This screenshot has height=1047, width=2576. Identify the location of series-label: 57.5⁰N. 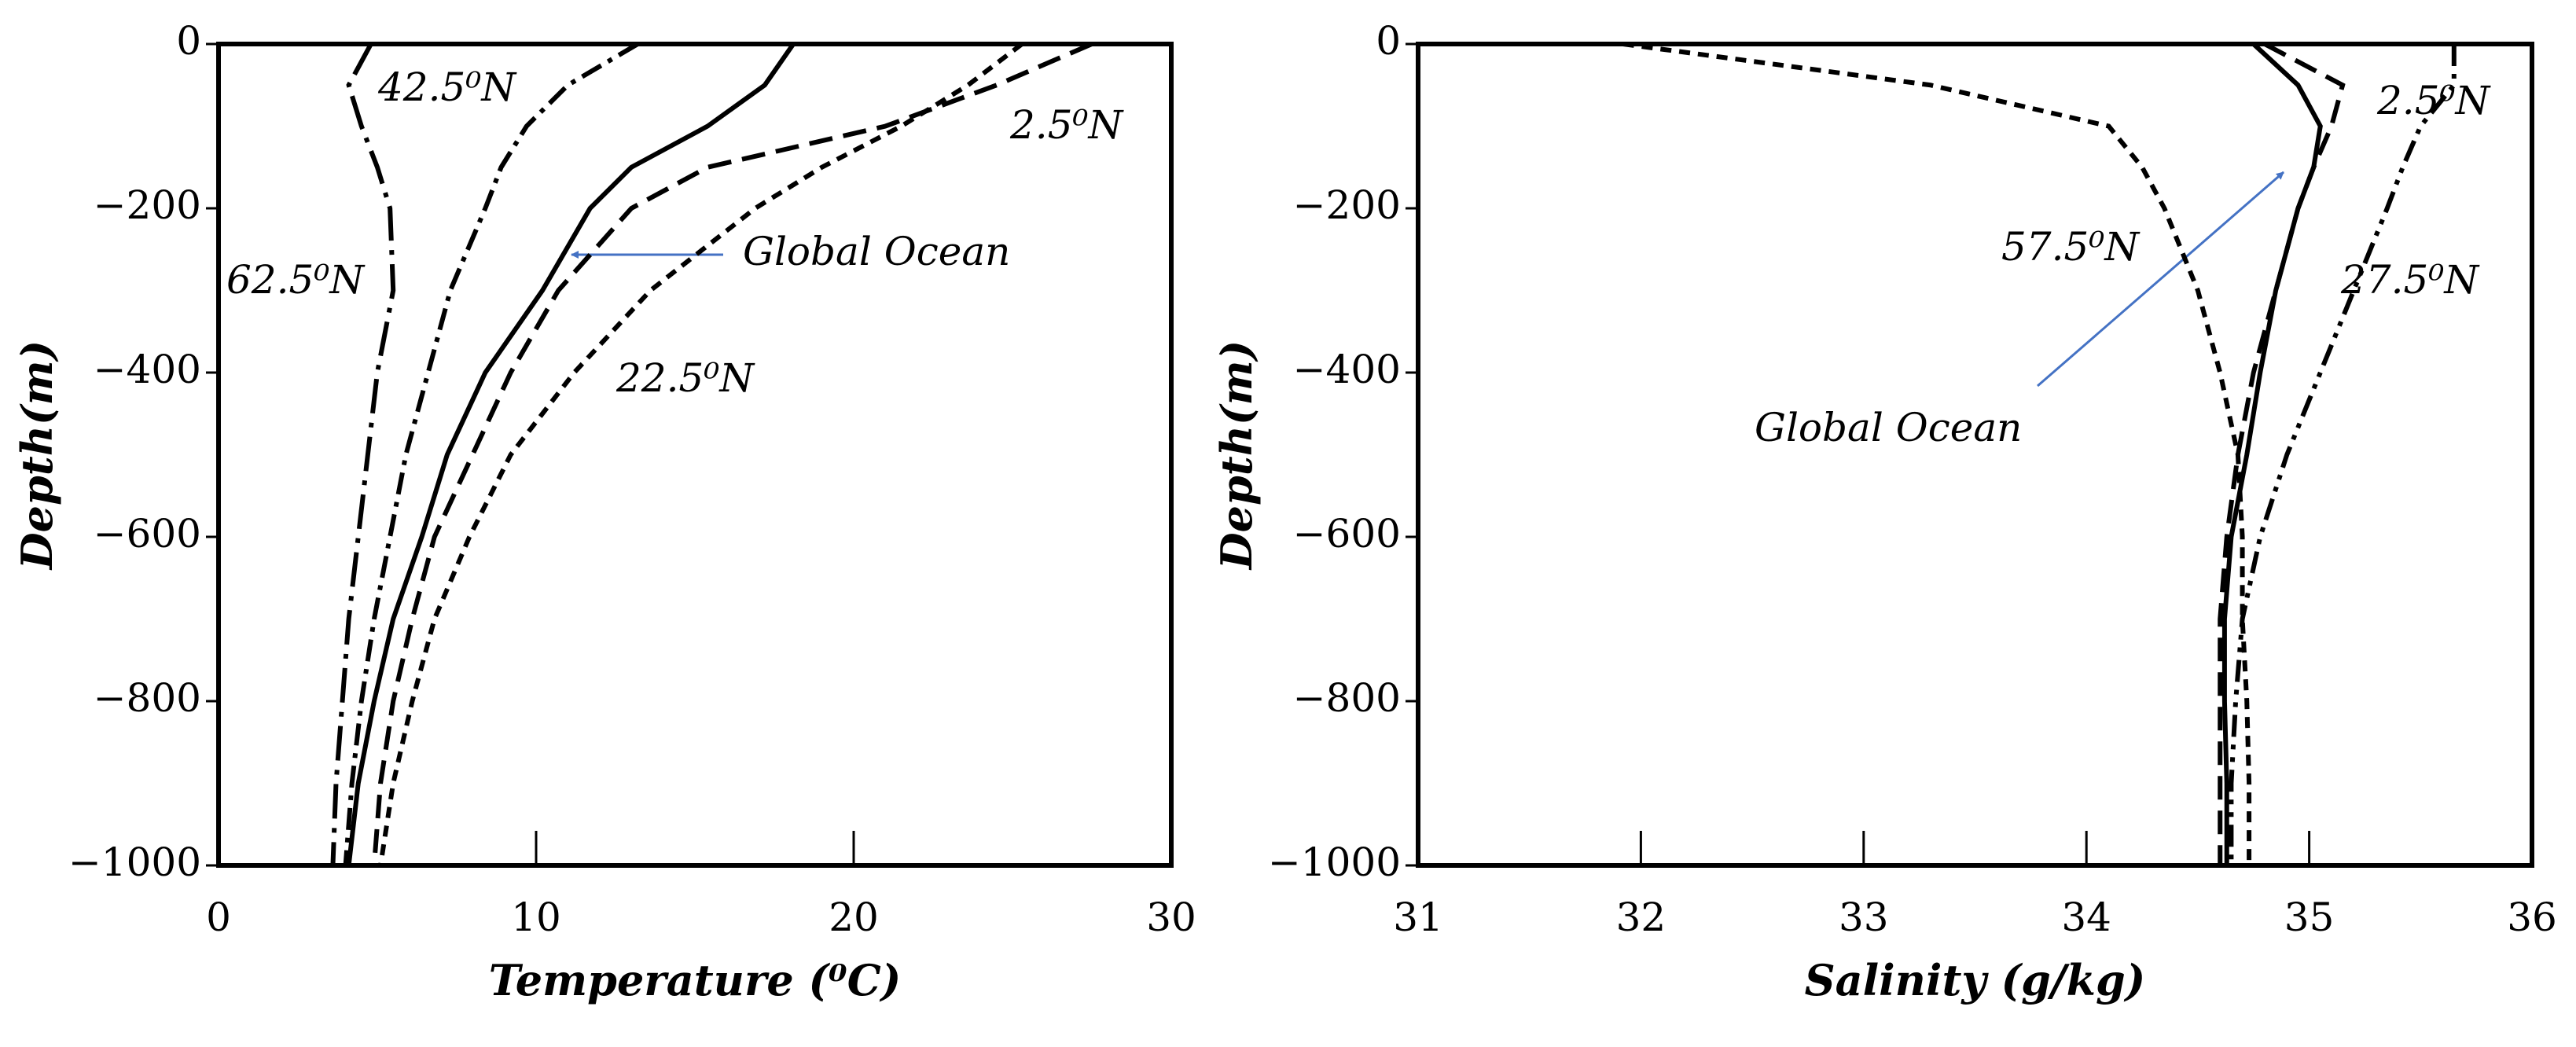
(2071, 247).